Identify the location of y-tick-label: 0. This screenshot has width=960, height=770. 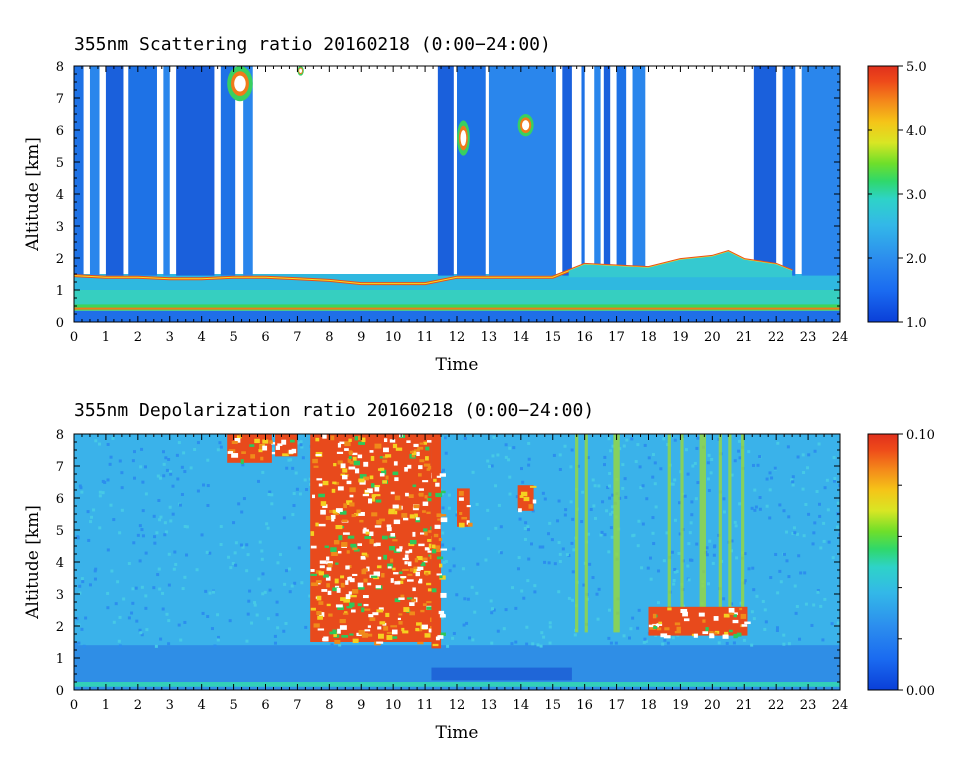
(60, 323).